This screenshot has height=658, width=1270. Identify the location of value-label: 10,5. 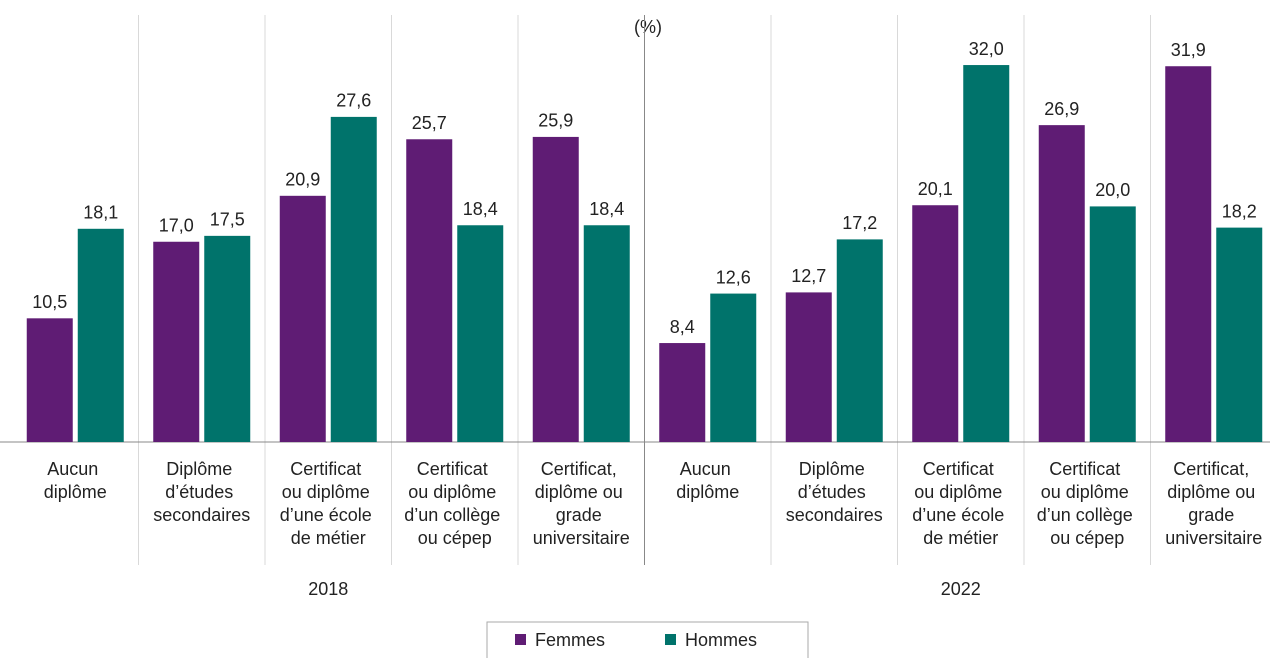
(49, 302).